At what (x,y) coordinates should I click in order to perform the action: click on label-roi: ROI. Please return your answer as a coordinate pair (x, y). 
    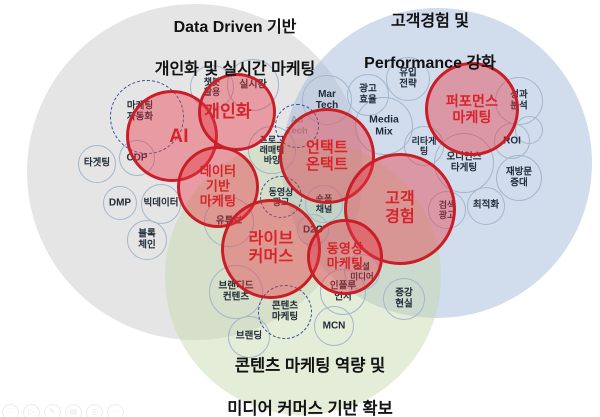
    Looking at the image, I should click on (512, 141).